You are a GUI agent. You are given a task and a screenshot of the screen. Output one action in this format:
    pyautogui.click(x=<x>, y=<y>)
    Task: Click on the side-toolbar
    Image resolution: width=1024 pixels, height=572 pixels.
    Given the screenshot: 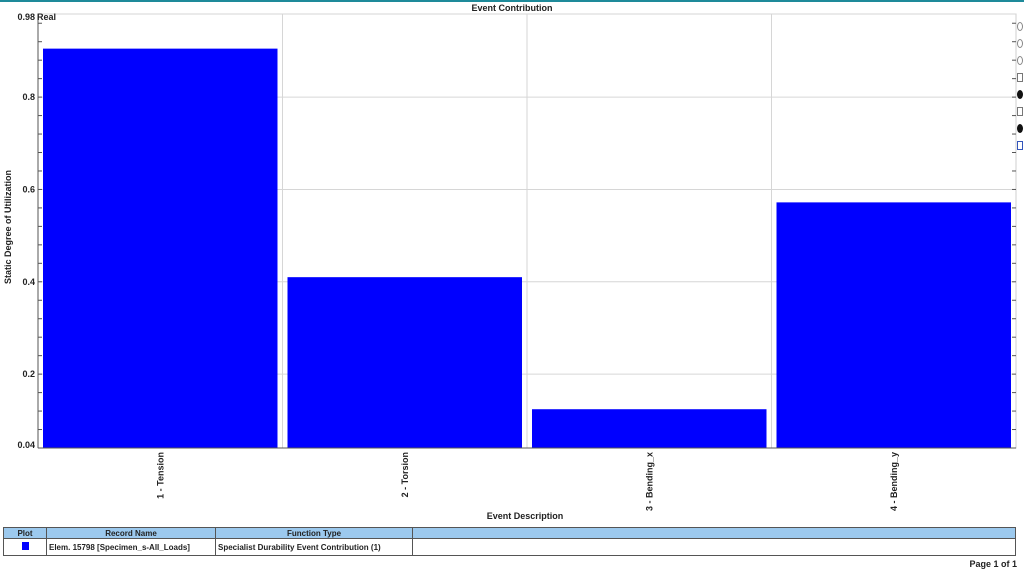 What is the action you would take?
    pyautogui.click(x=1020, y=90)
    